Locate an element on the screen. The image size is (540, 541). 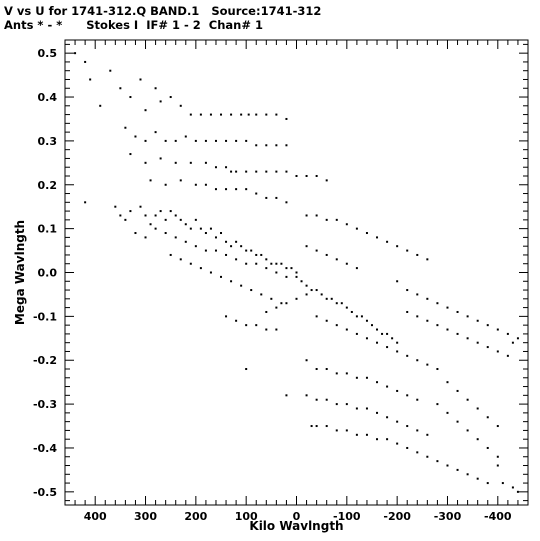
y-tick-label: -0.4 is located at coordinates (45, 448).